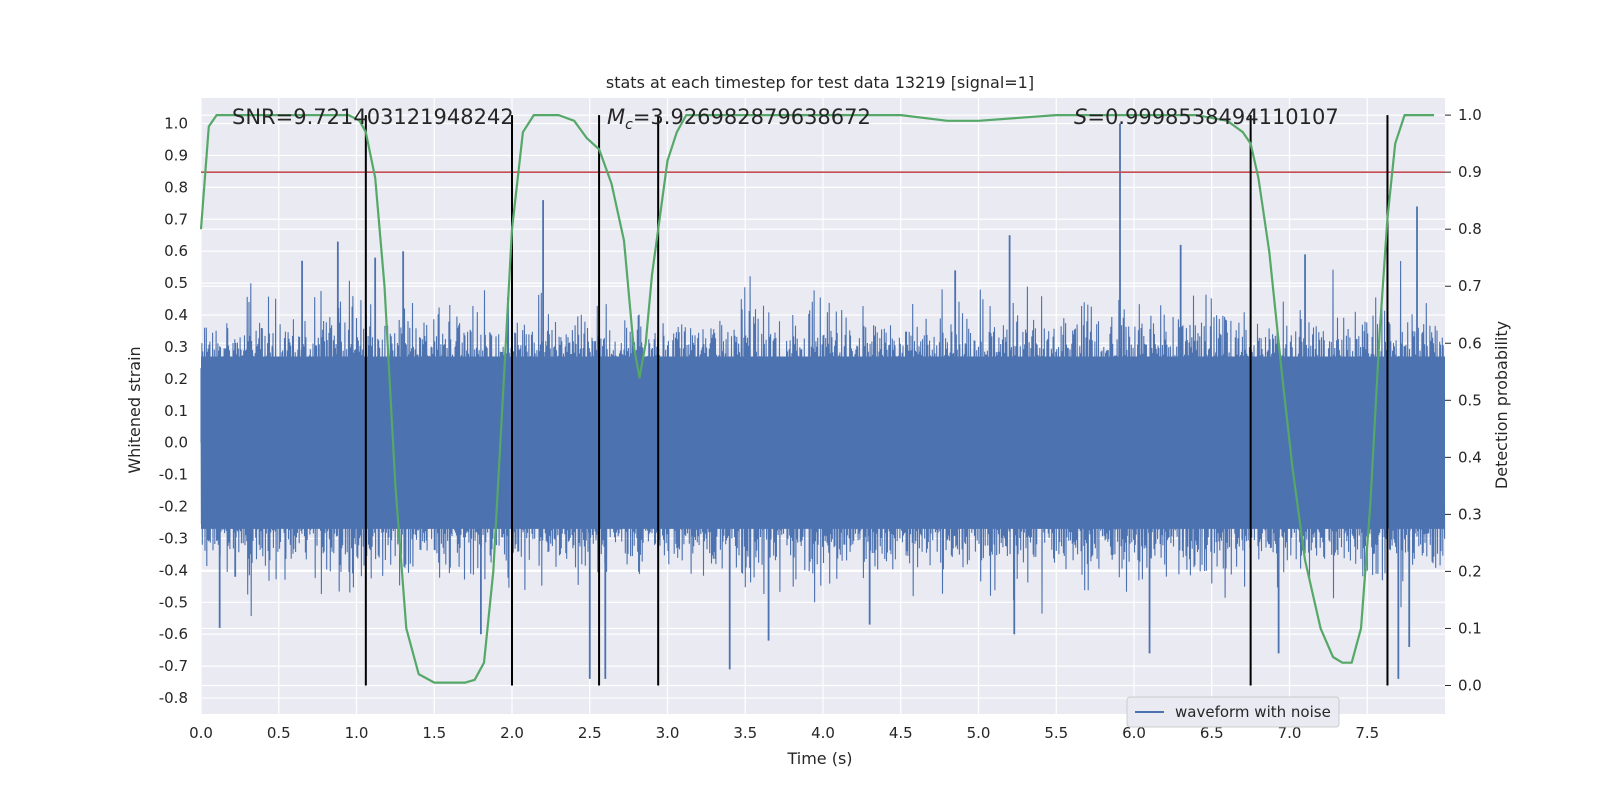 This screenshot has width=1600, height=800. I want to click on y-left-tick-label: 0.3, so click(176, 347).